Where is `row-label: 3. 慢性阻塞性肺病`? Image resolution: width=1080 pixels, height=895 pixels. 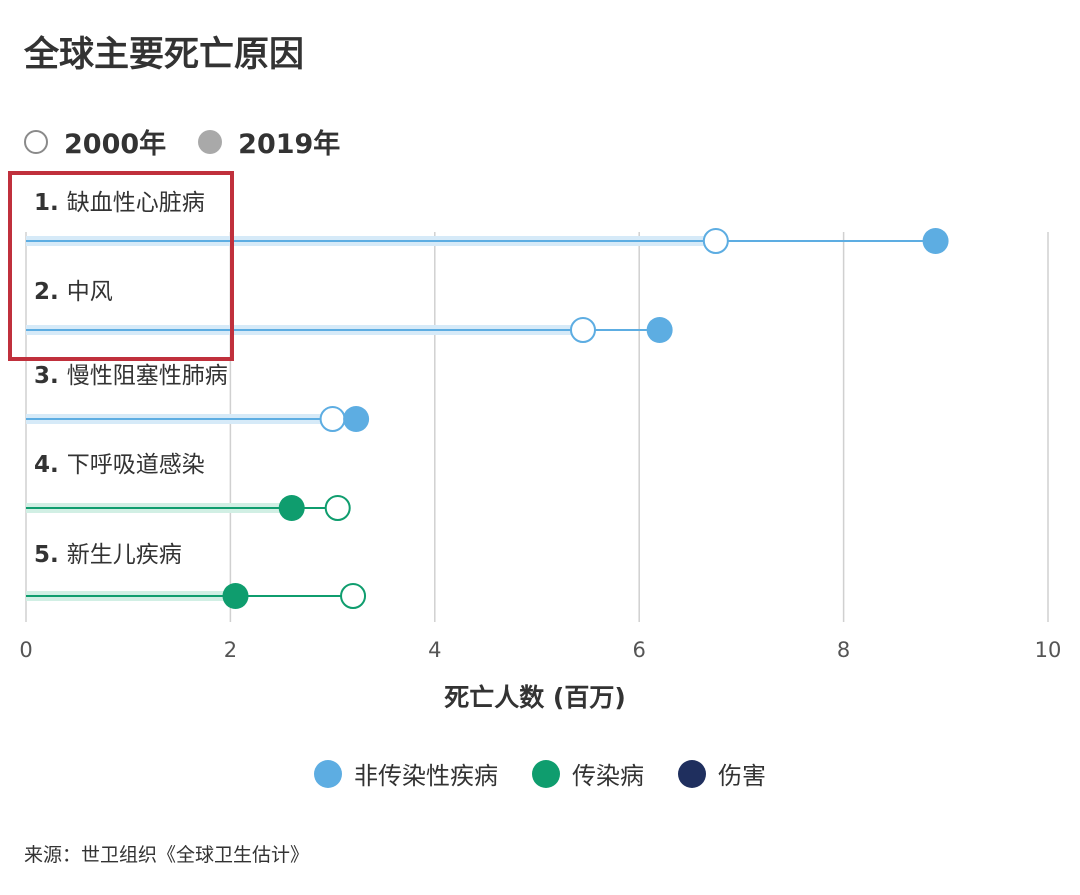
row-label: 3. 慢性阻塞性肺病 is located at coordinates (131, 376).